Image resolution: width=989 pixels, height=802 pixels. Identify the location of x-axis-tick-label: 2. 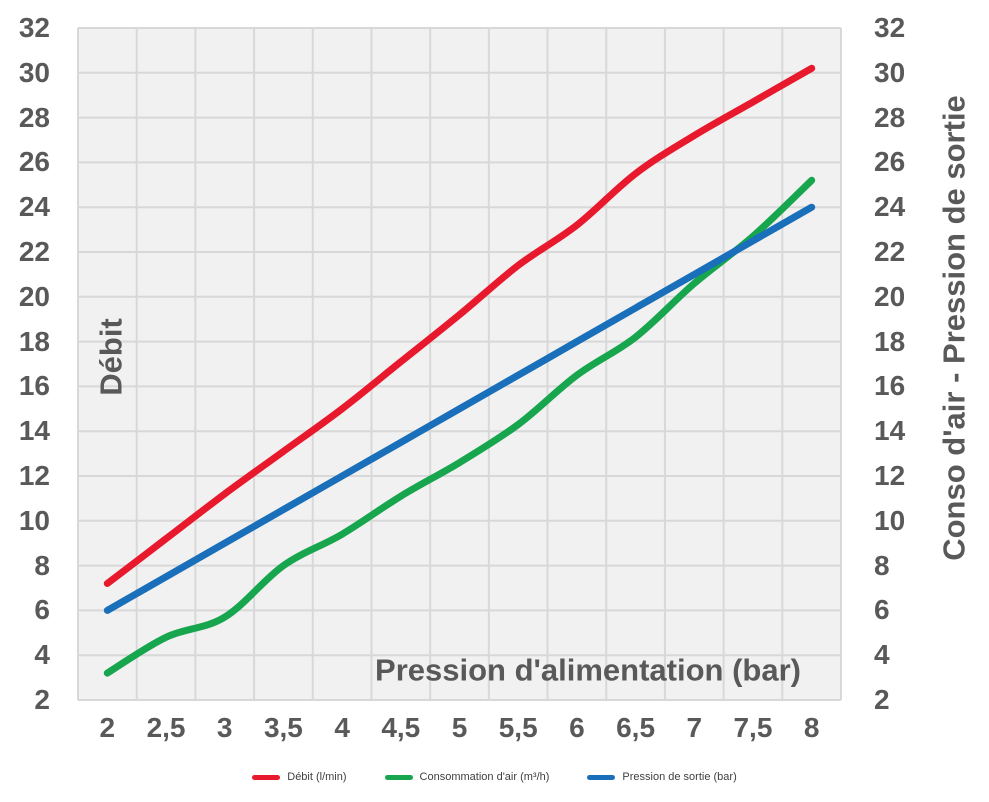
(107, 727).